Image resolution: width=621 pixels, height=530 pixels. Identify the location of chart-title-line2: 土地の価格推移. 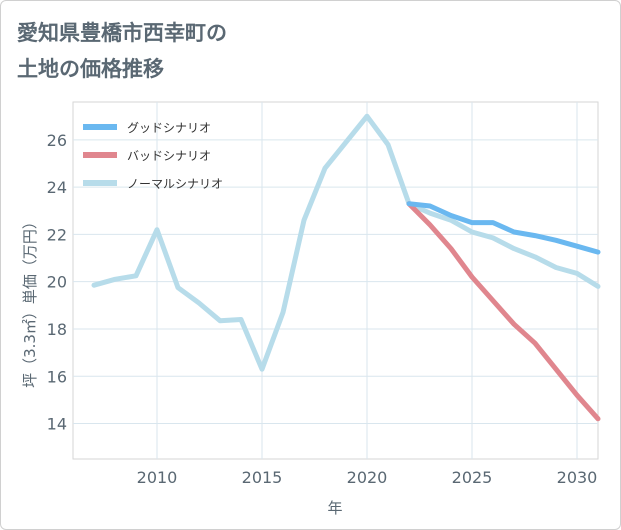
(90, 69).